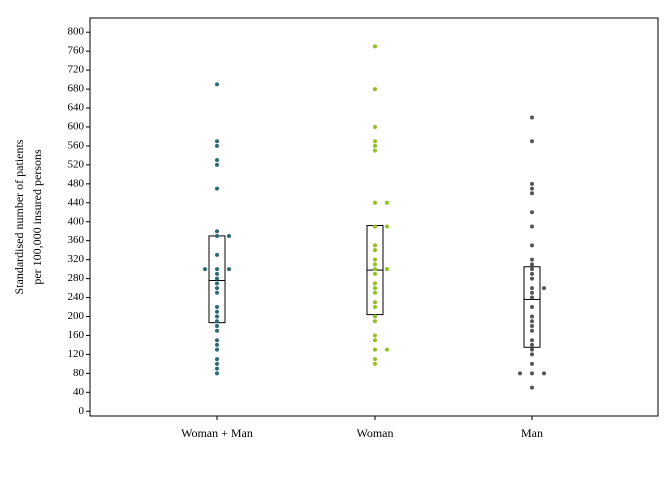  I want to click on y-tick-label: 600, so click(76, 127).